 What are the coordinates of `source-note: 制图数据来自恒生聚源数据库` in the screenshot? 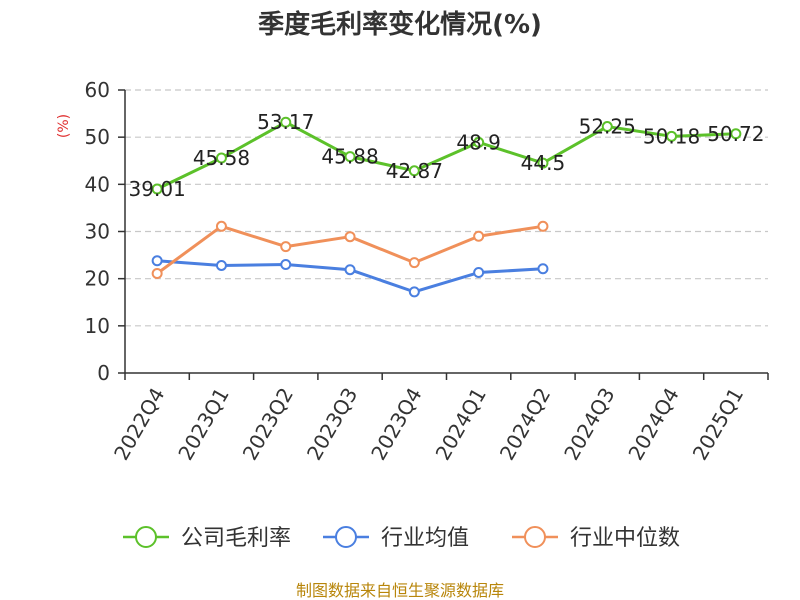 It's located at (400, 590).